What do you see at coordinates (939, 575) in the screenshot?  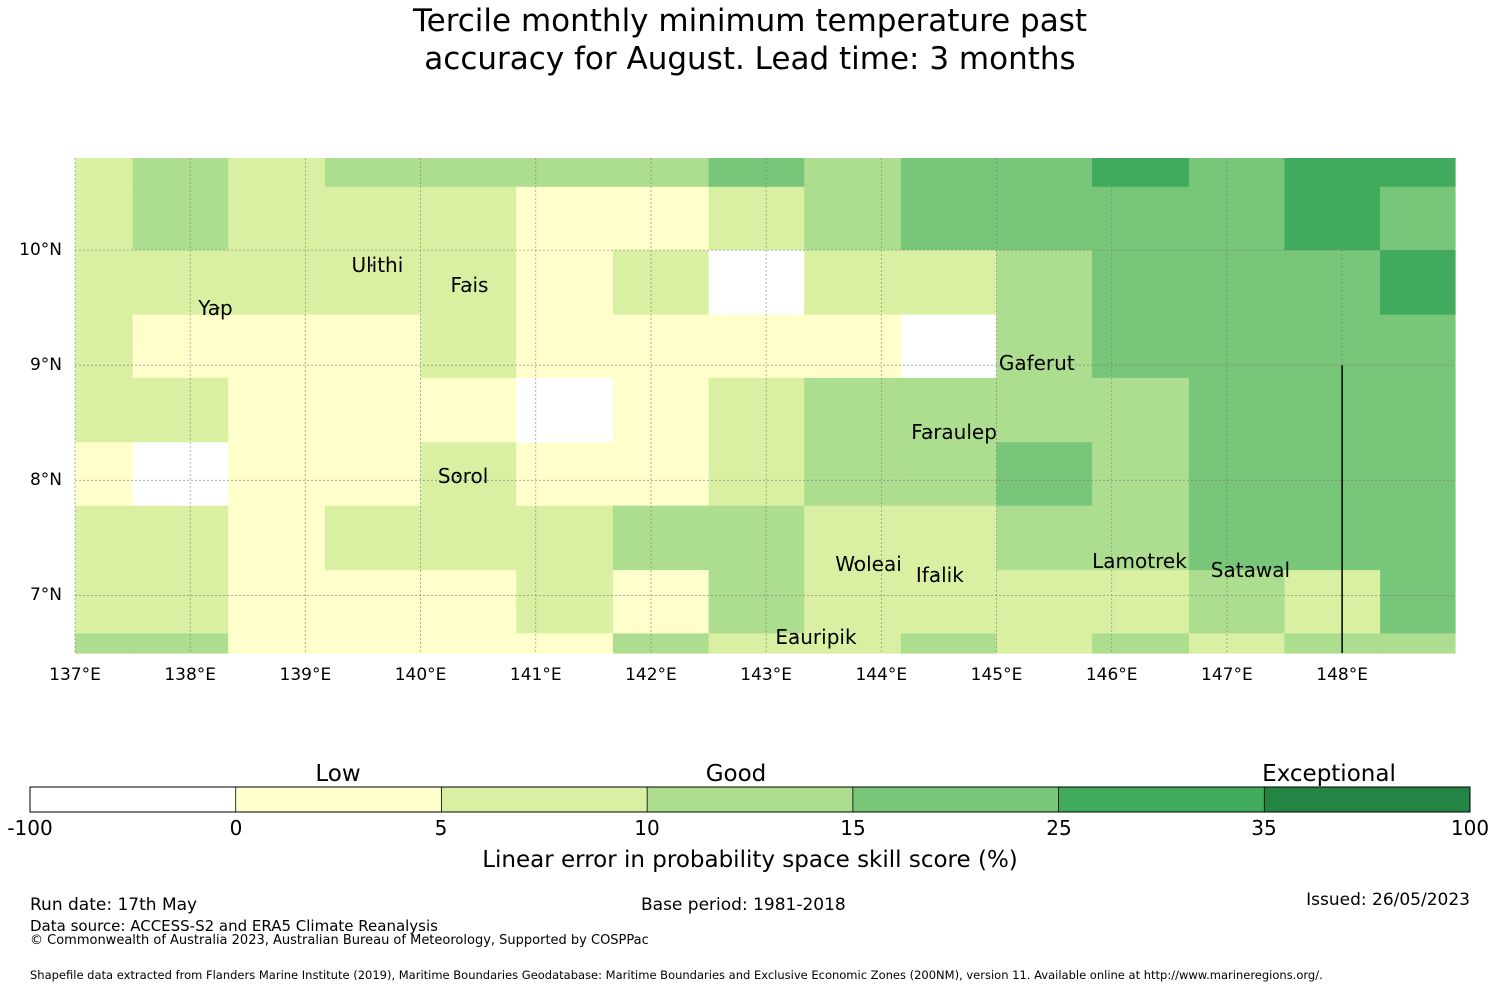 I see `place-label: Ifalik` at bounding box center [939, 575].